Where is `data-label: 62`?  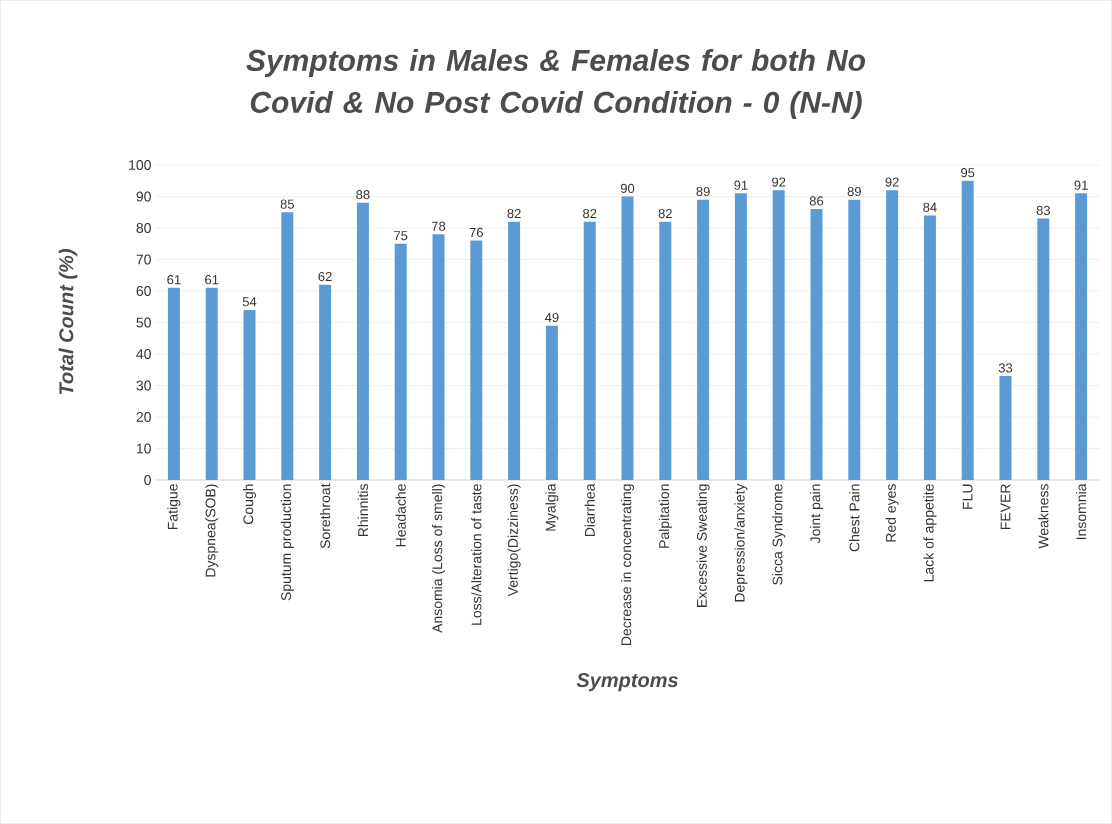 data-label: 62 is located at coordinates (325, 276).